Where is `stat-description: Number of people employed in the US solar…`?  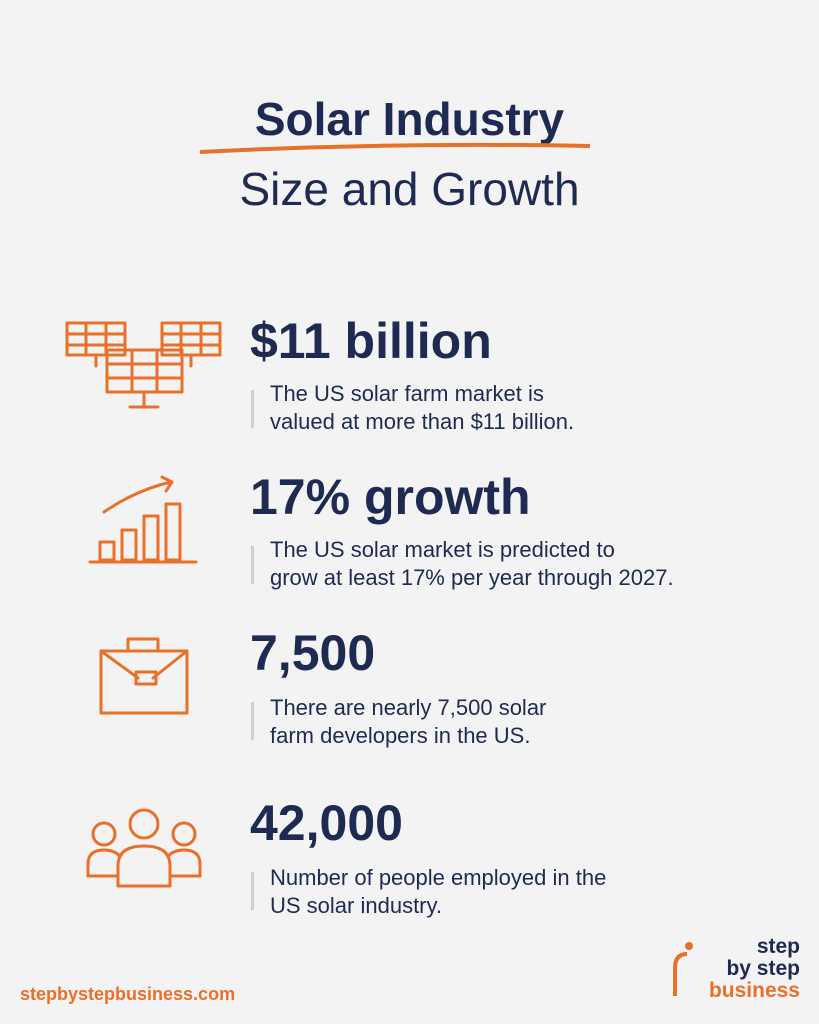 stat-description: Number of people employed in the US solar… is located at coordinates (438, 892).